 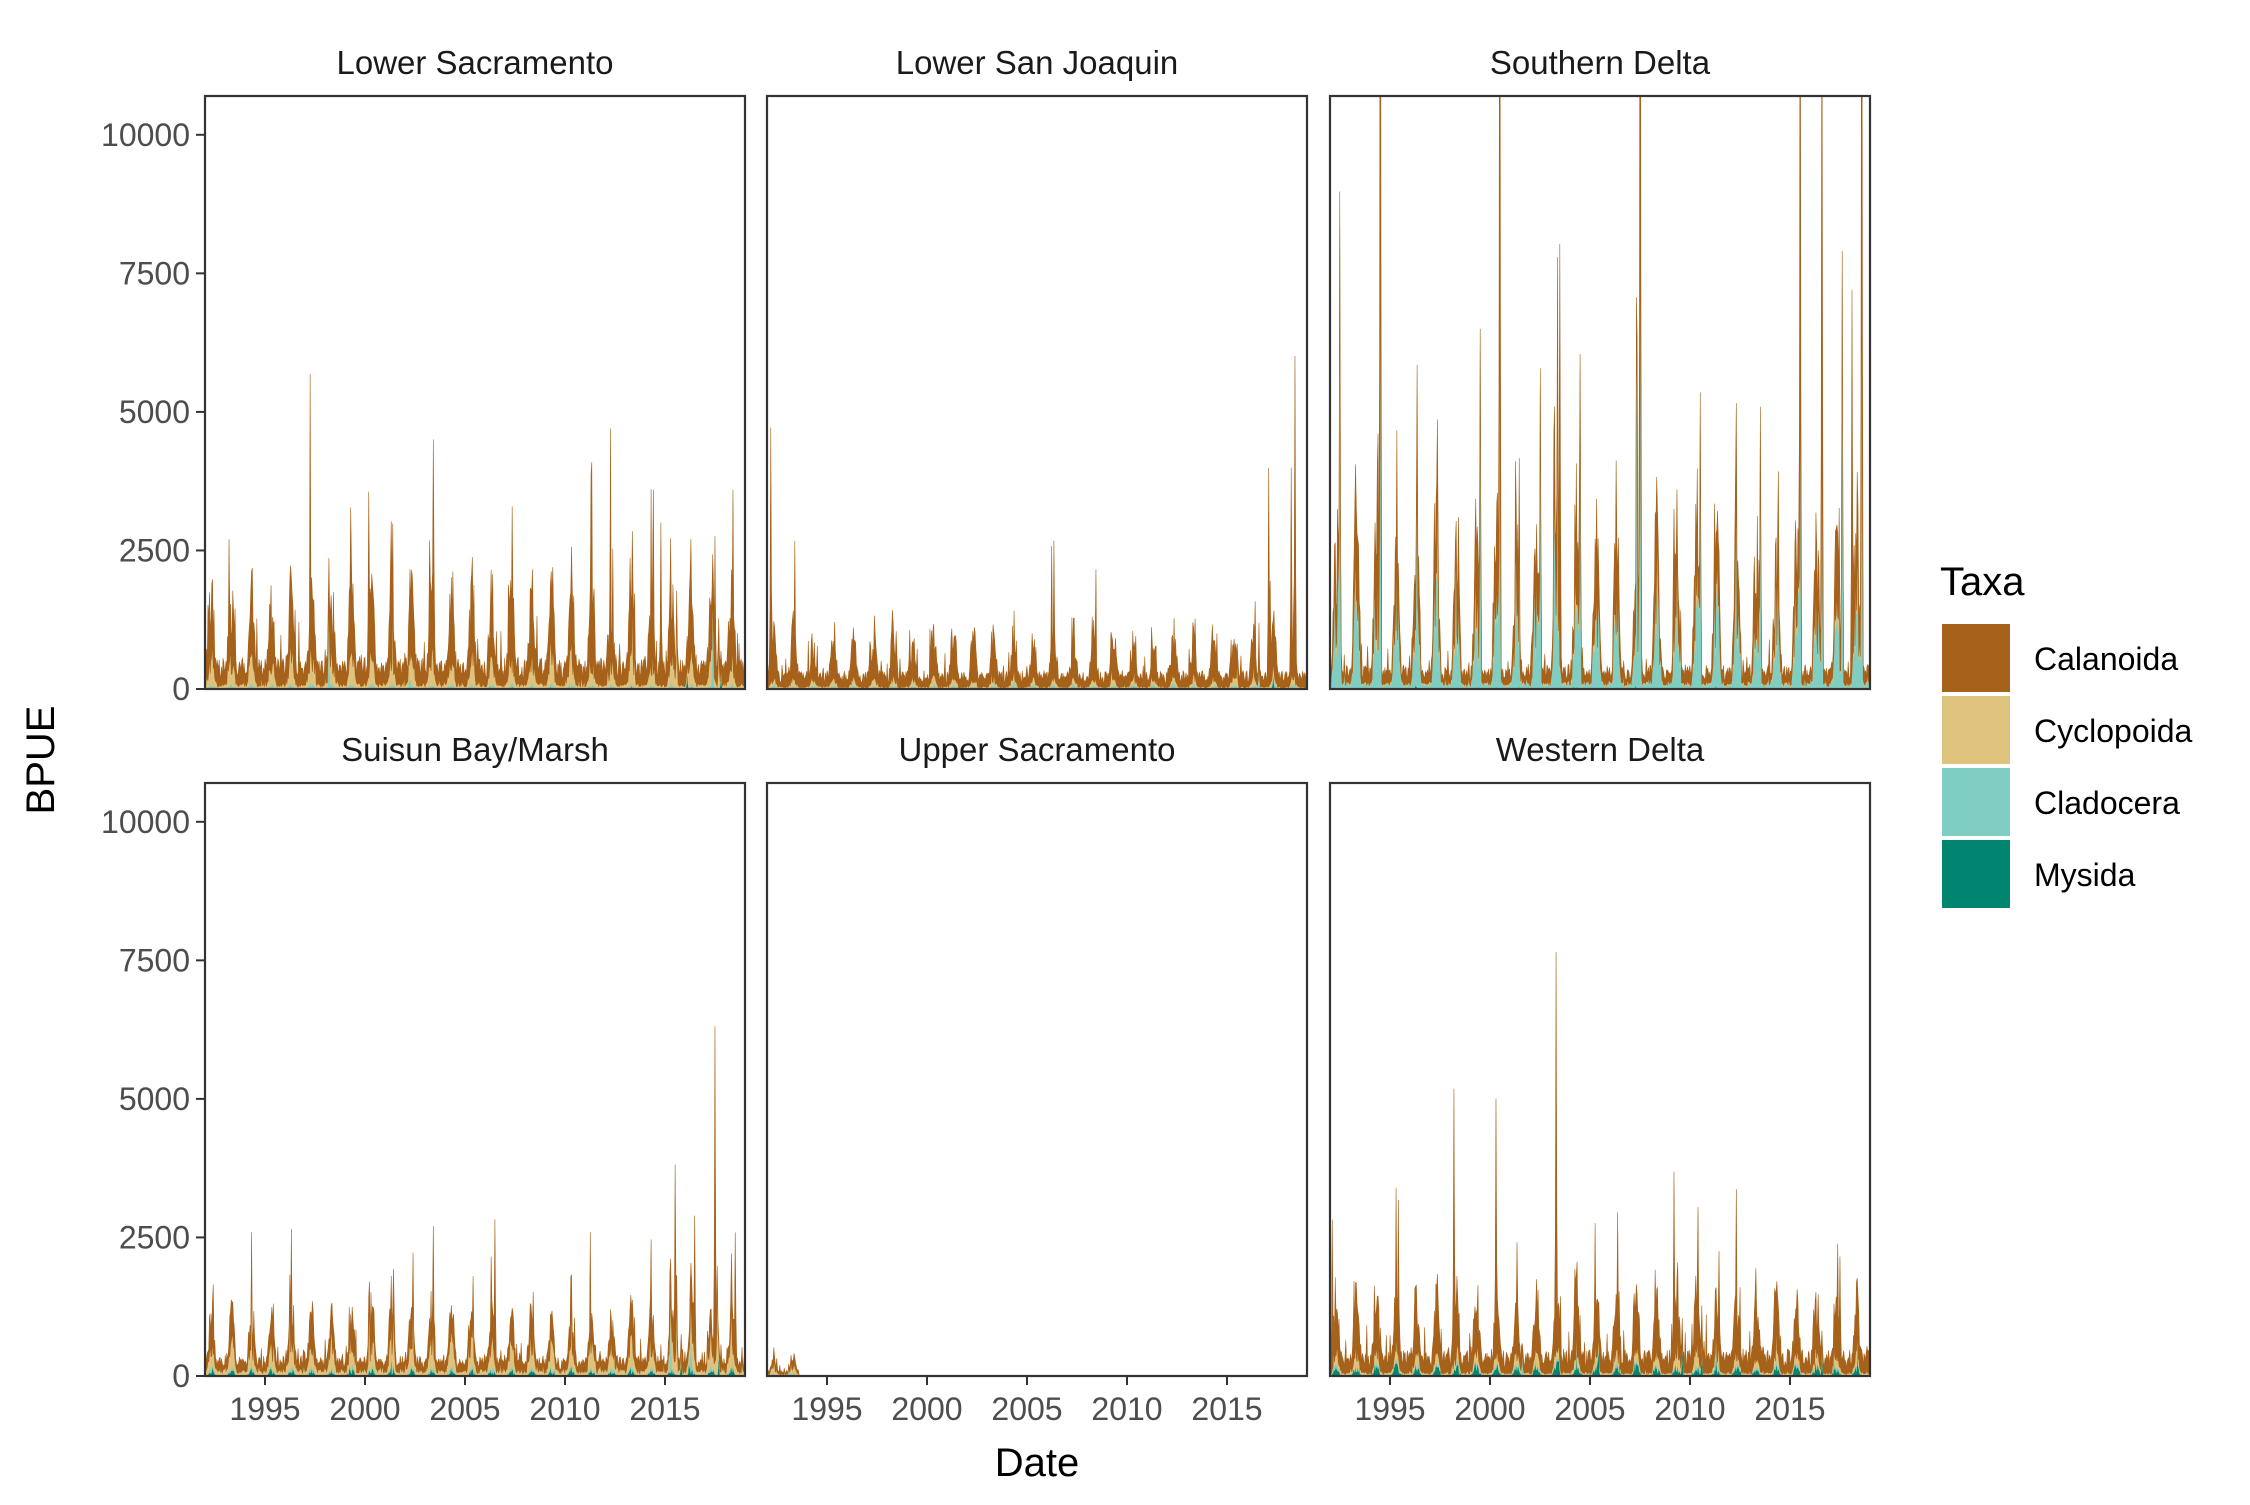 I want to click on legend-key-mysida, so click(x=1976, y=874).